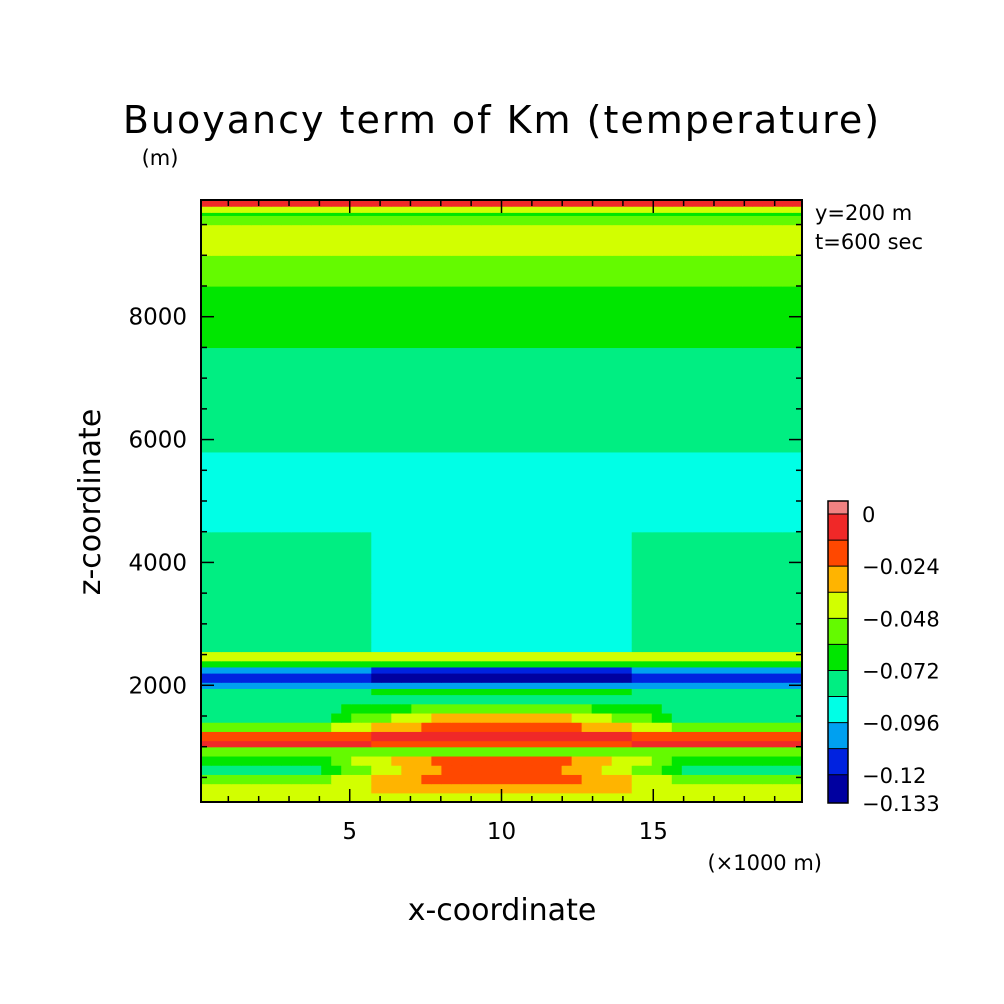  Describe the element at coordinates (901, 671) in the screenshot. I see `colorbar-label: −0.072` at that location.